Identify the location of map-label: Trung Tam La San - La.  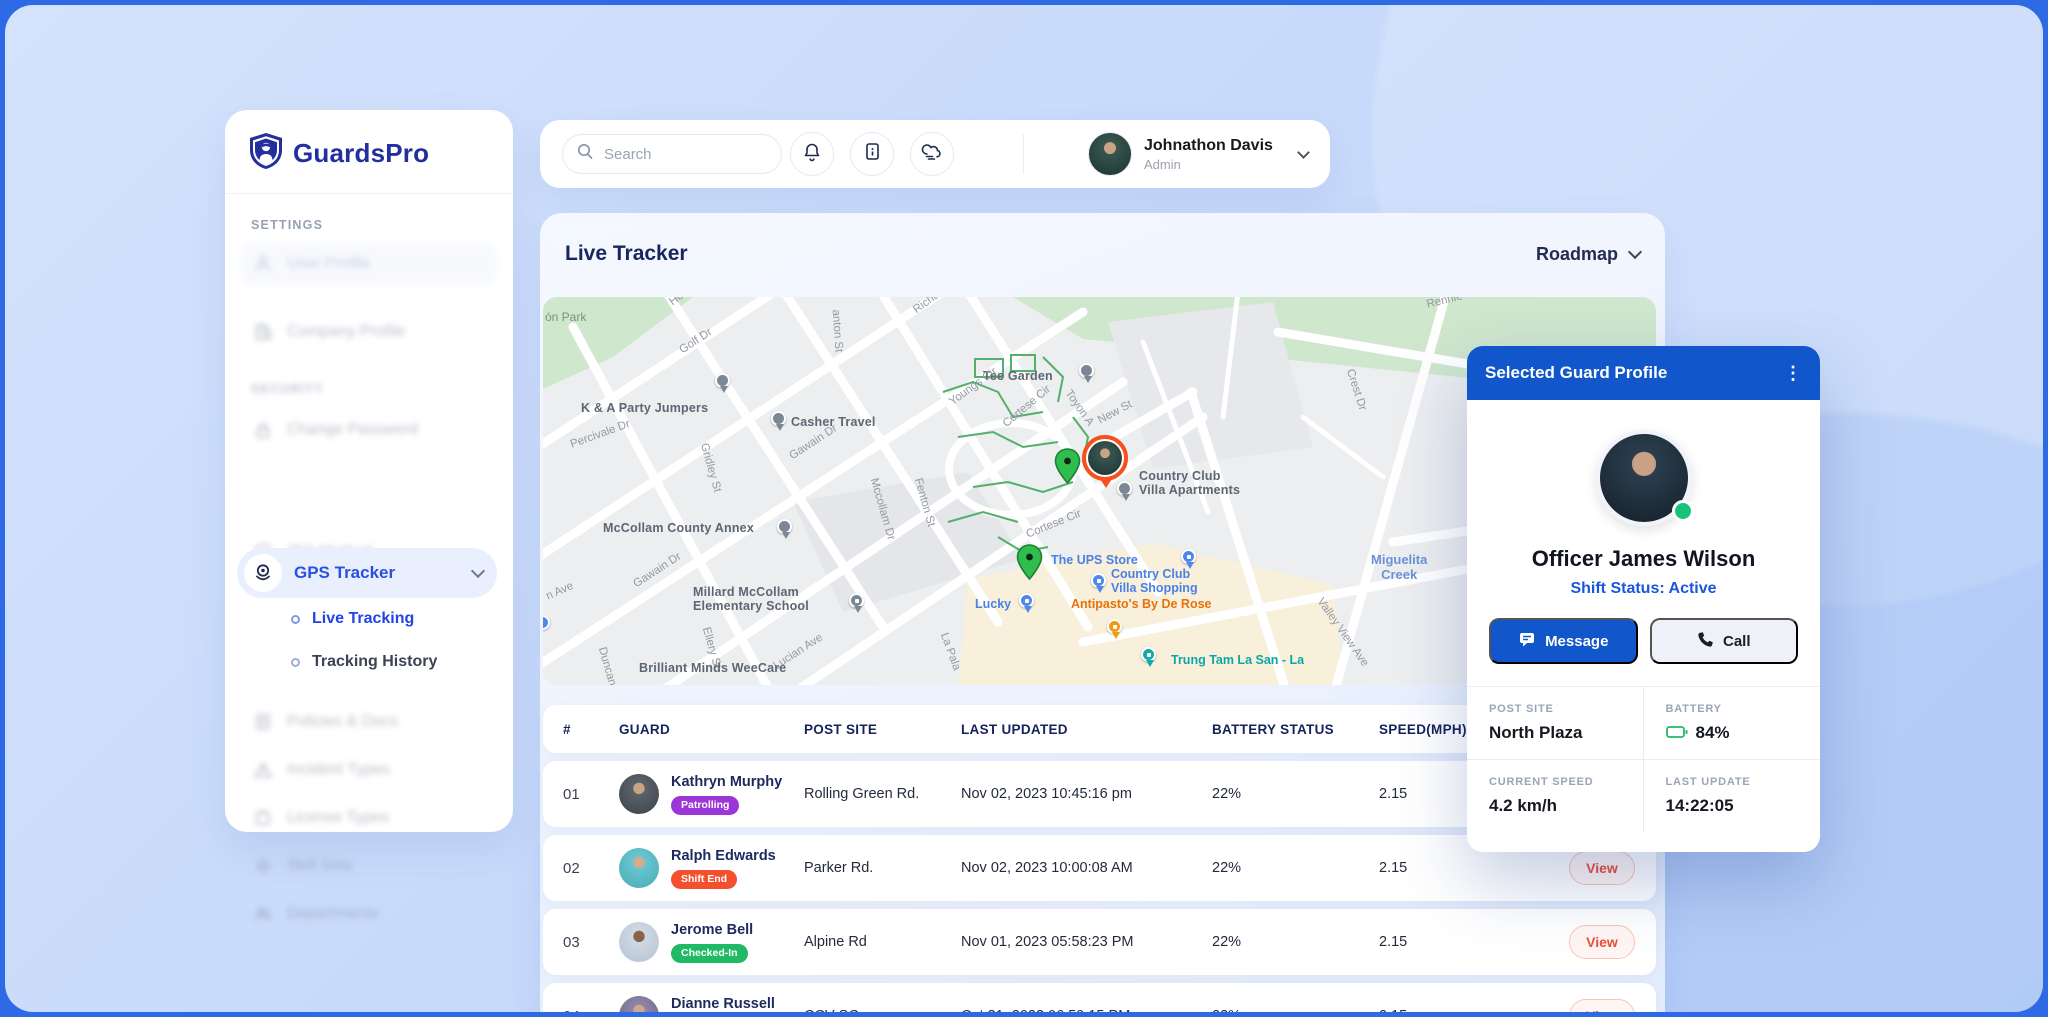
(1238, 660).